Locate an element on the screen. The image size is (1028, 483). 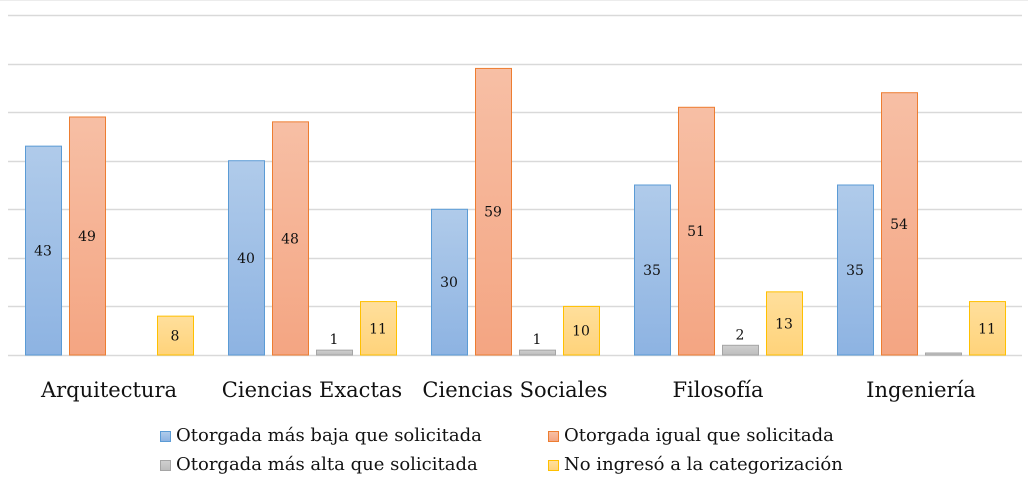
data-label: 10 is located at coordinates (581, 332).